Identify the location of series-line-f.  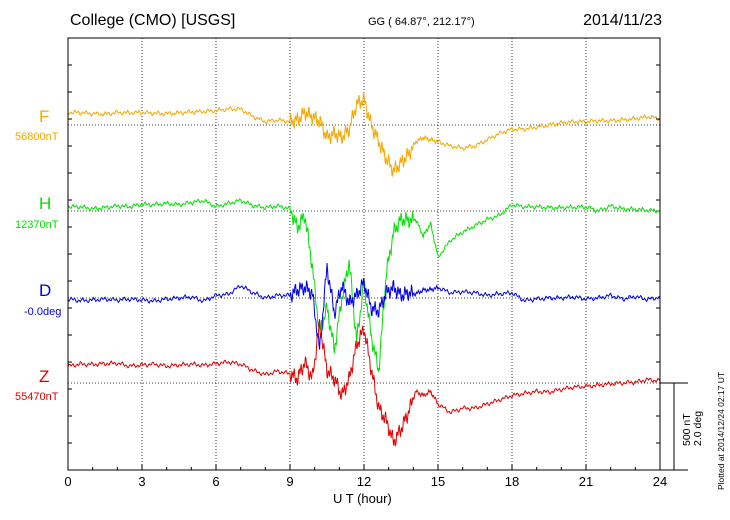
(364, 134).